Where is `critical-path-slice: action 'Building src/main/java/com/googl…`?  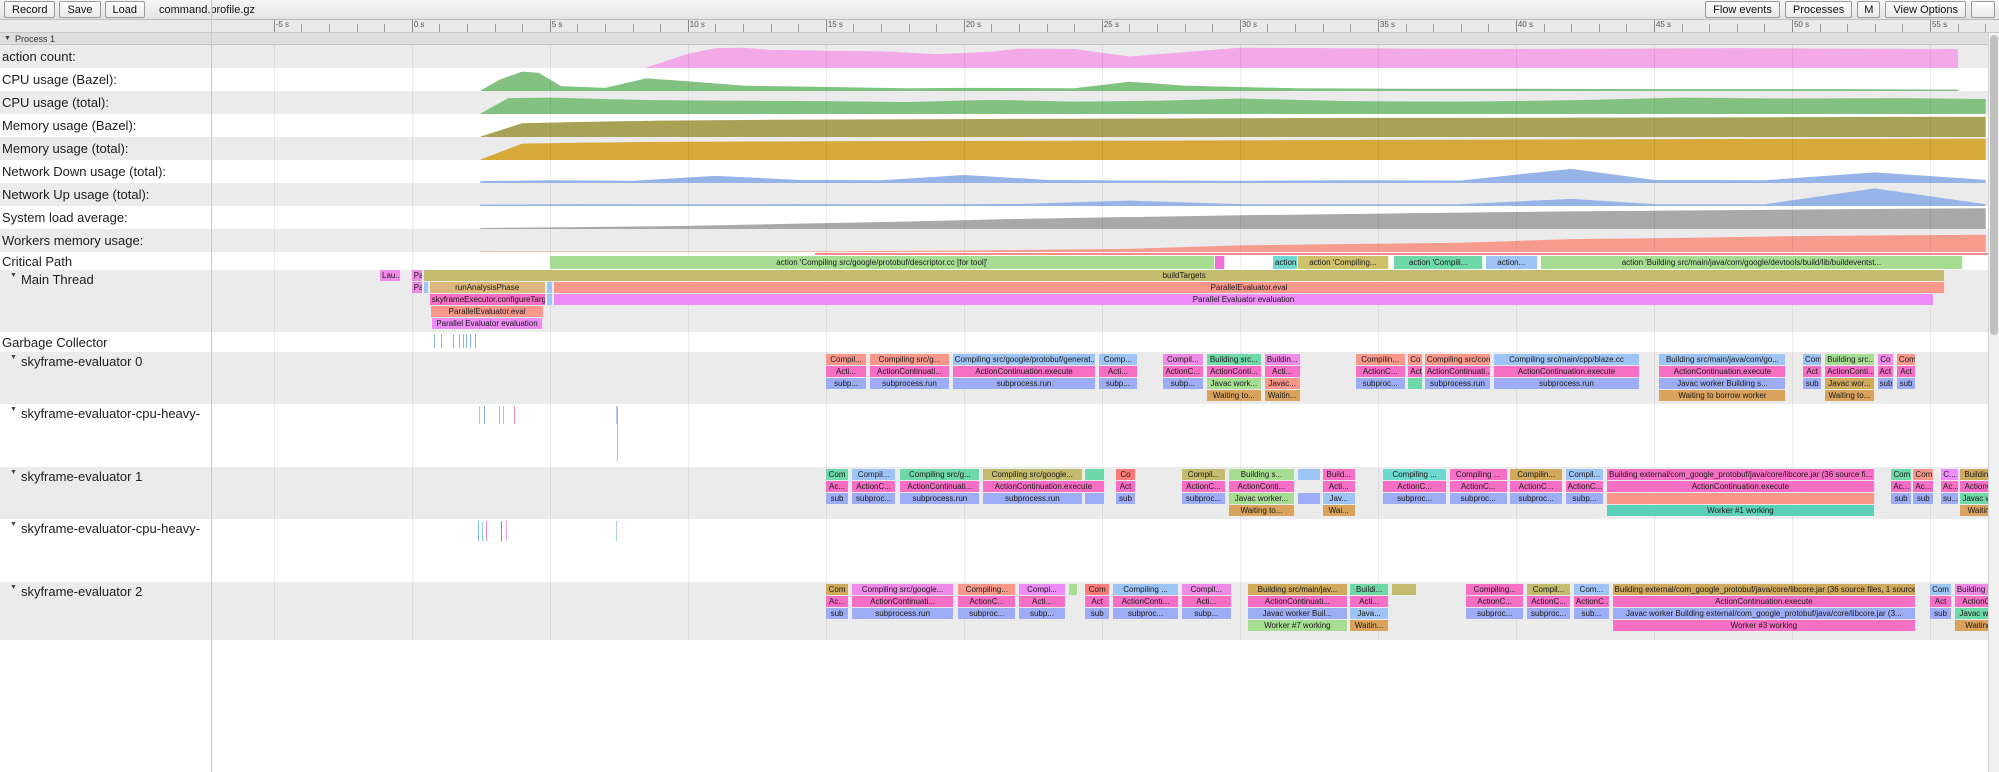 critical-path-slice: action 'Building src/main/java/com/googl… is located at coordinates (1752, 262).